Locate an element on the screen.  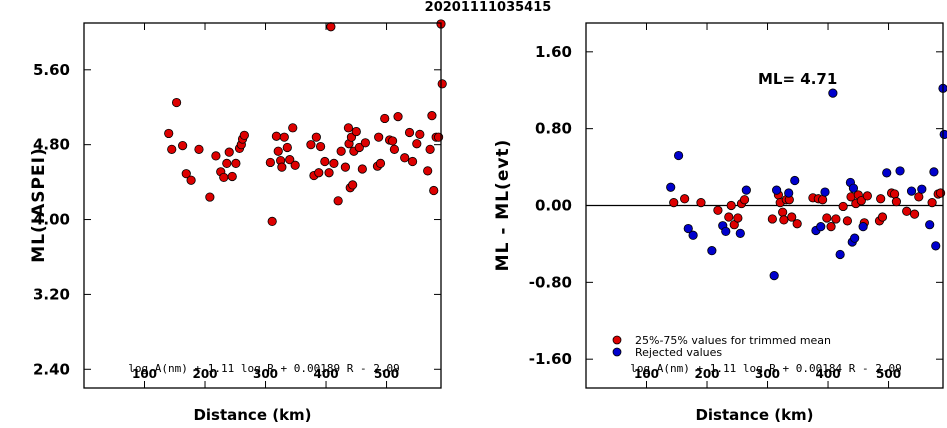
y-tick-label: 3.20 is located at coordinates (51, 294).